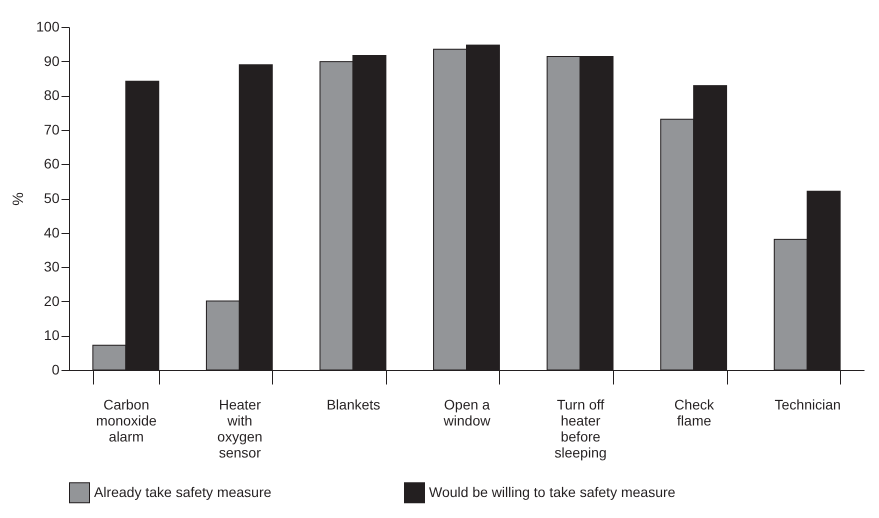  What do you see at coordinates (52, 60) in the screenshot?
I see `y-tick-label: 90` at bounding box center [52, 60].